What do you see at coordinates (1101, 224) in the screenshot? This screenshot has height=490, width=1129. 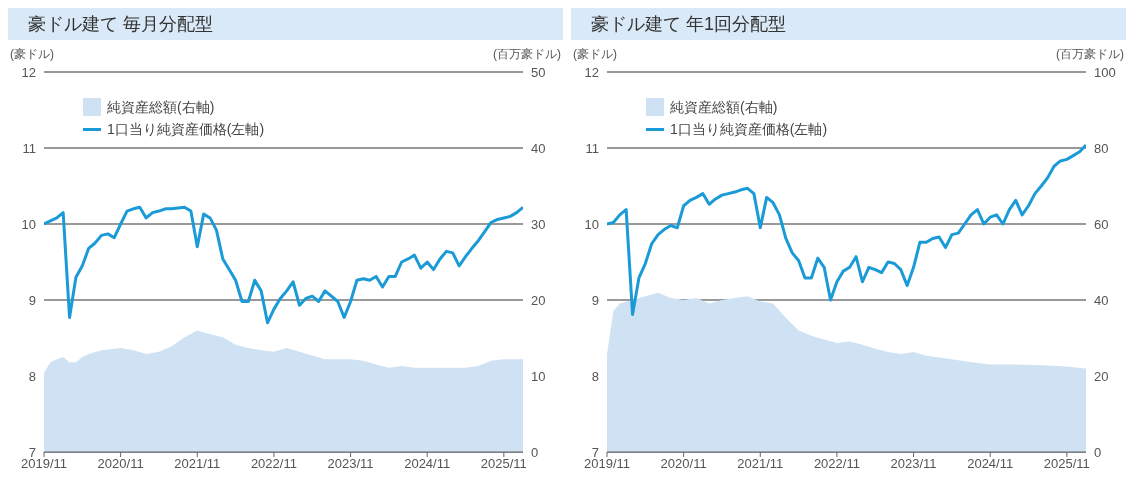 I see `y2-tick-label: 60` at bounding box center [1101, 224].